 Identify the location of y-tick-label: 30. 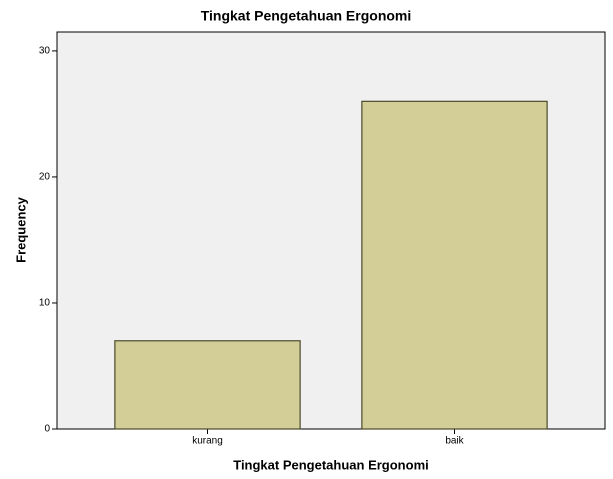
(45, 51).